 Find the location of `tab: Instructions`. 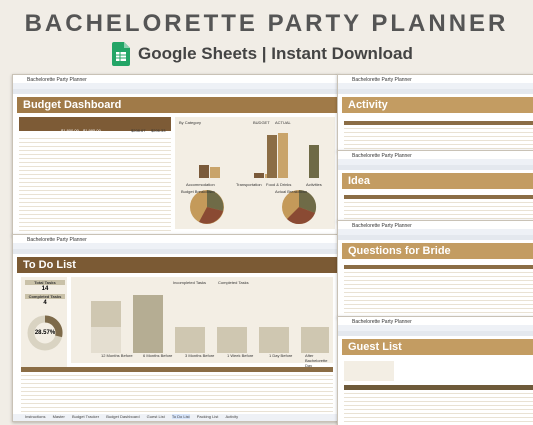

tab: Instructions is located at coordinates (35, 416).